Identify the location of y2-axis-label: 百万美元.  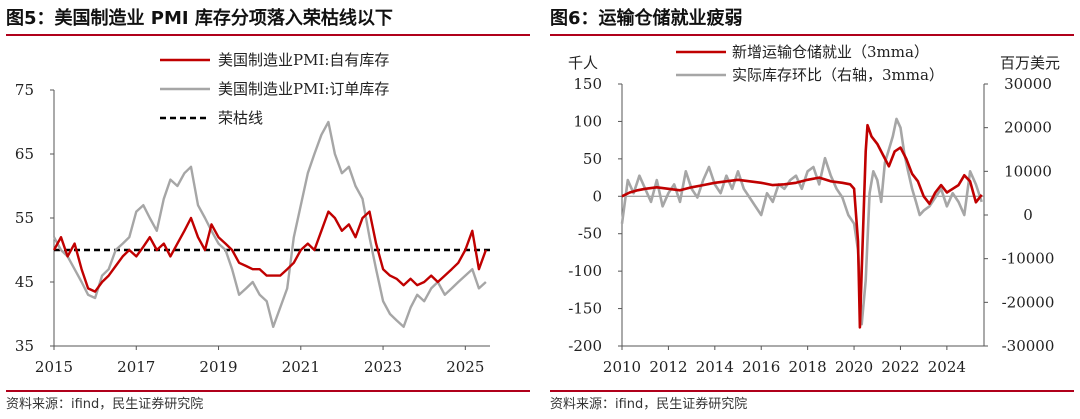
(1030, 63).